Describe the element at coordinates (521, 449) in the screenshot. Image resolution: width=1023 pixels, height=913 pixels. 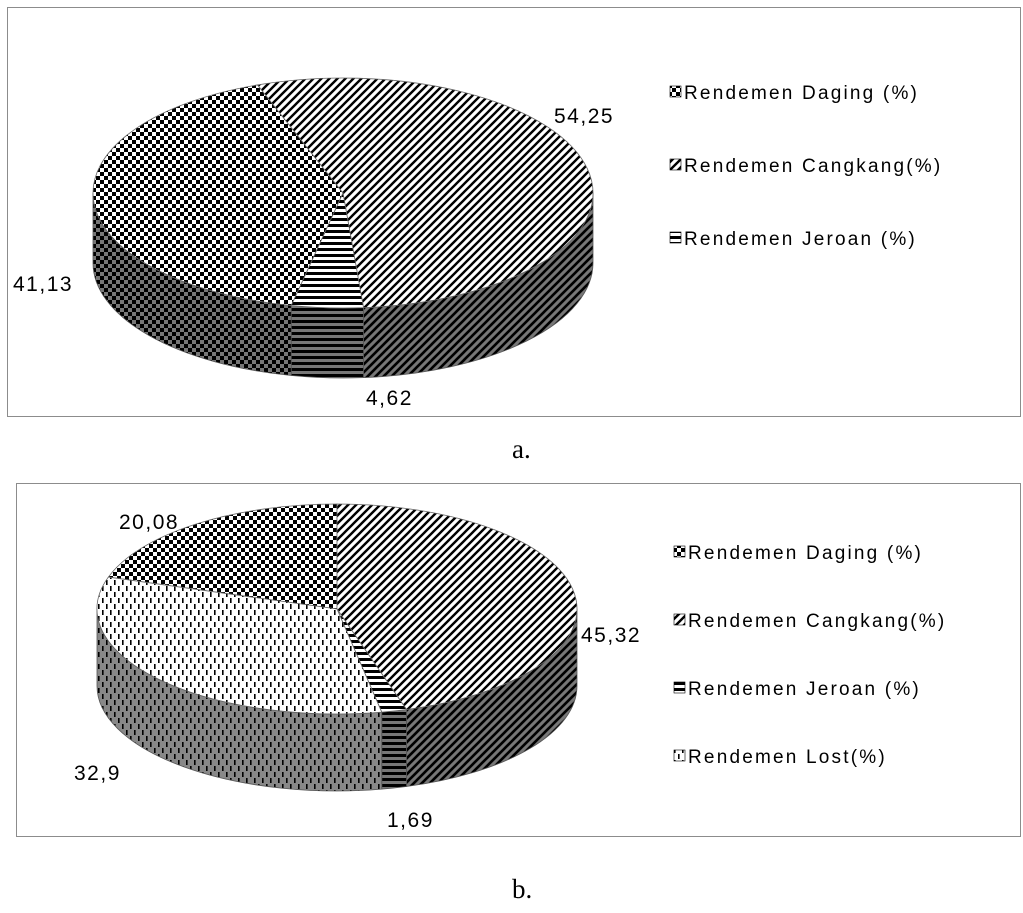
I see `caption-a: a.` at that location.